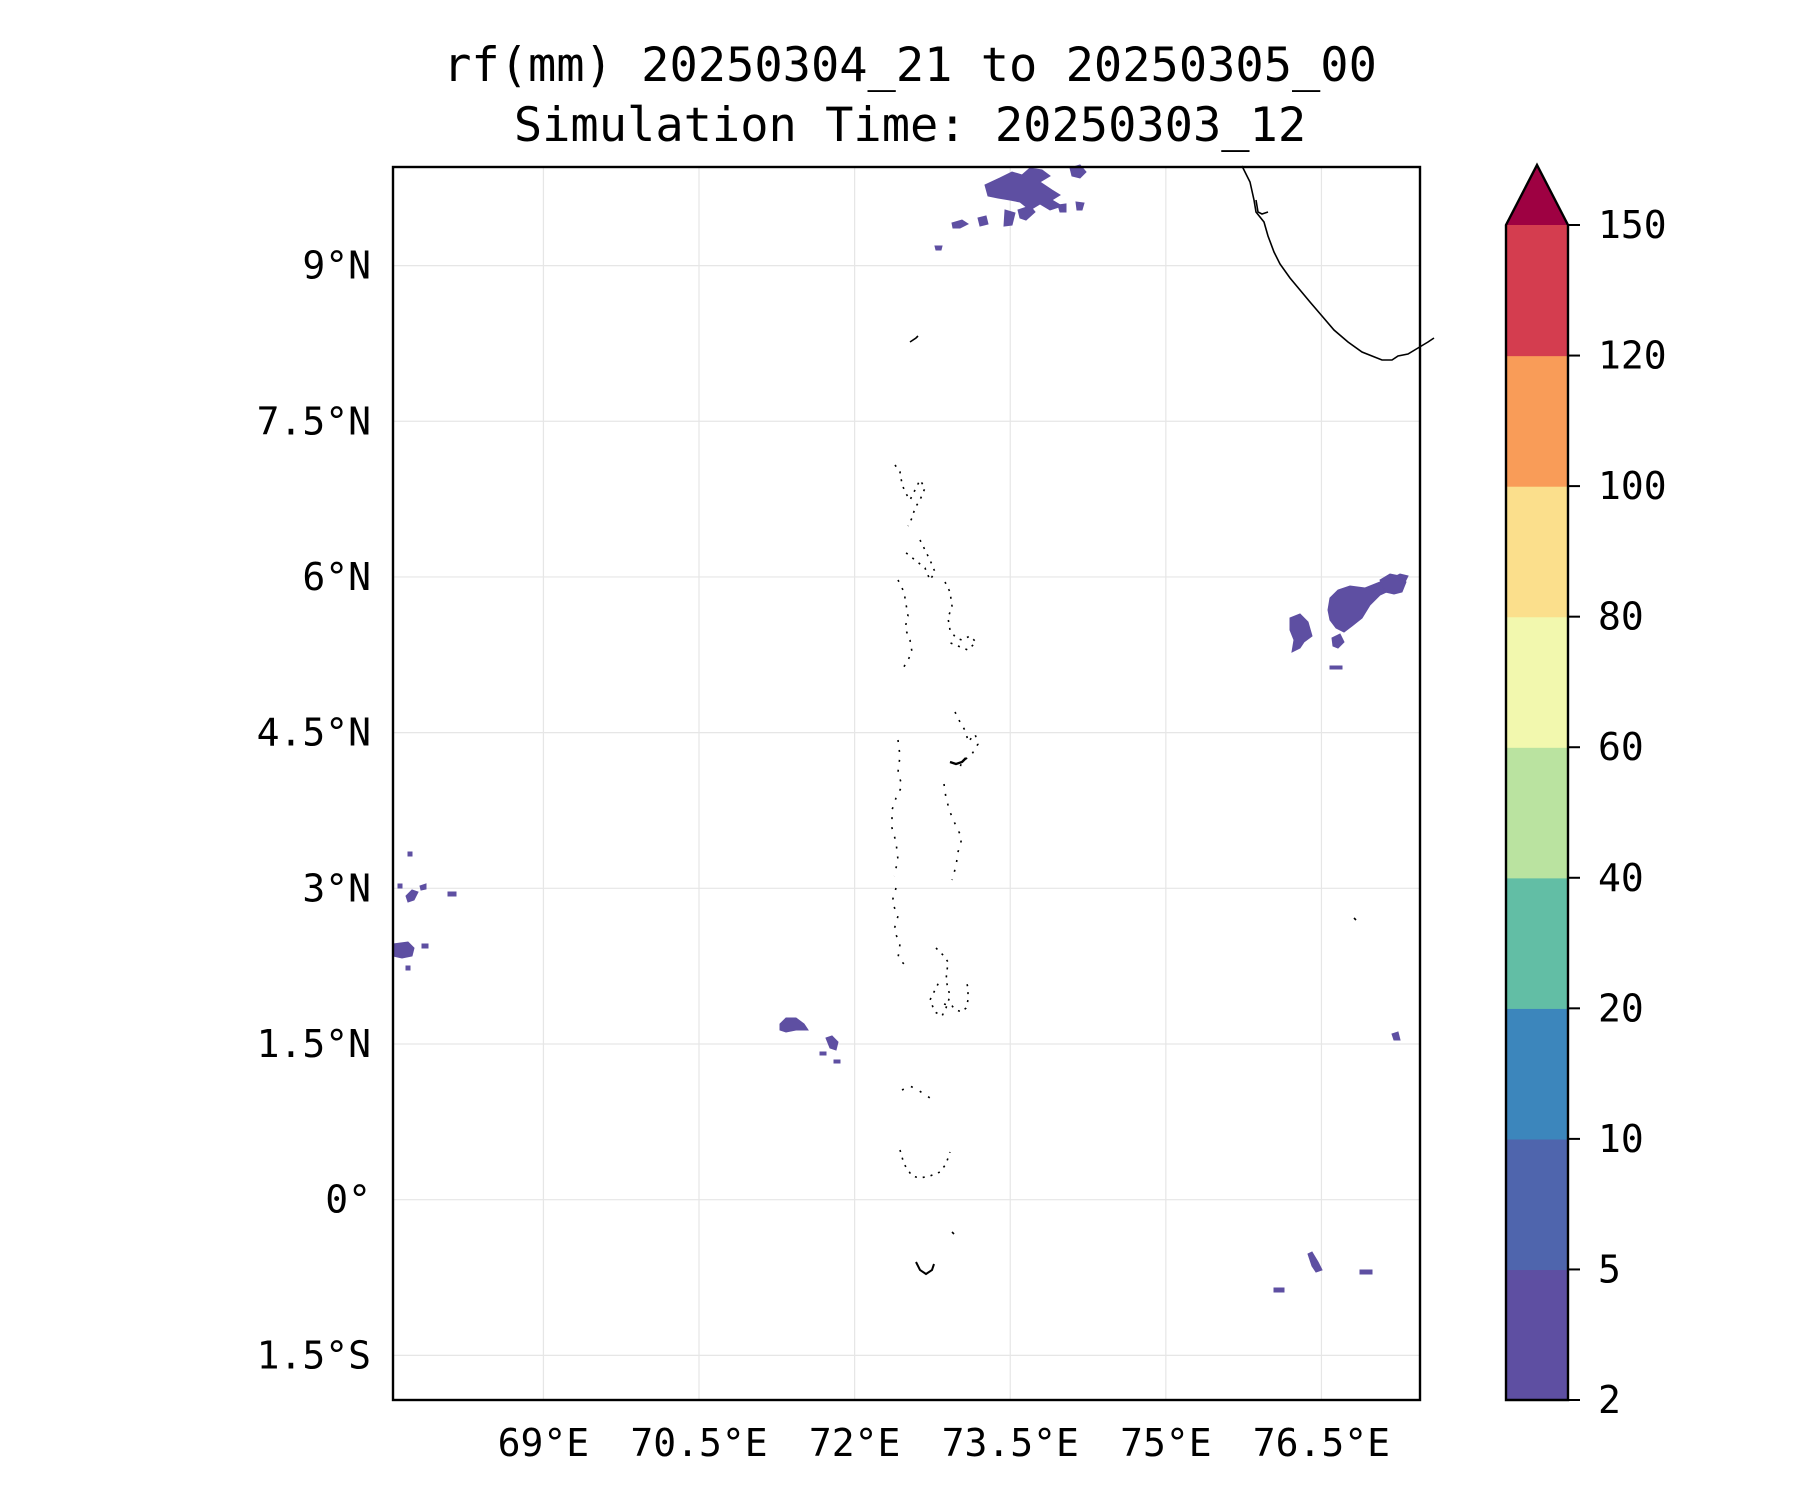 The width and height of the screenshot is (1800, 1500). What do you see at coordinates (314, 1044) in the screenshot?
I see `y-tick-label: 1.5°N` at bounding box center [314, 1044].